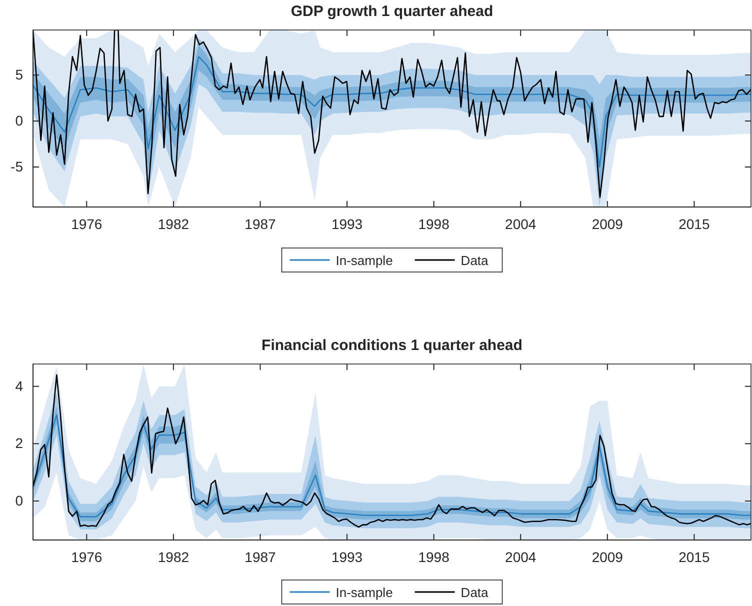  Describe the element at coordinates (19, 386) in the screenshot. I see `y-tick-label: 4` at that location.